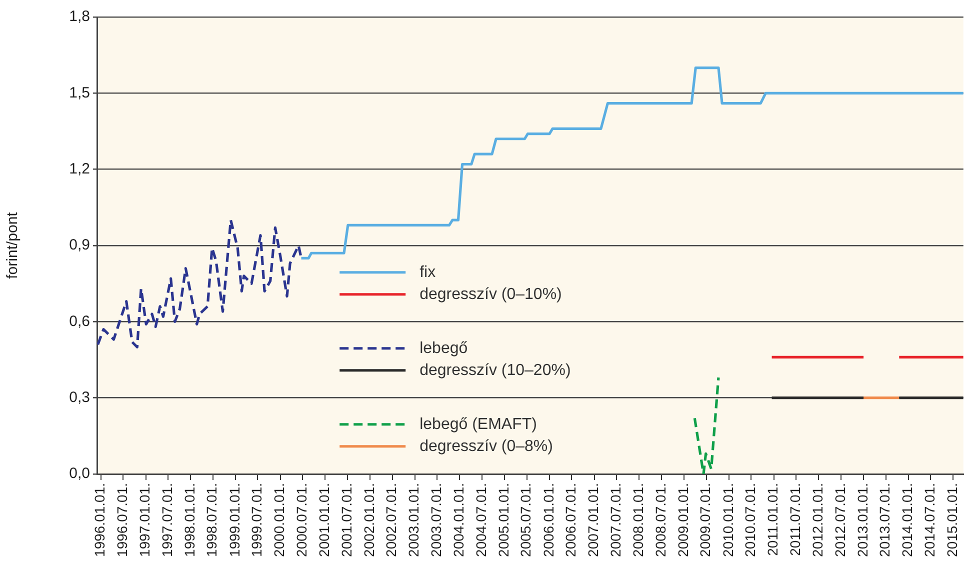  What do you see at coordinates (884, 520) in the screenshot?
I see `x-tick-label: 2013.07.01.` at bounding box center [884, 520].